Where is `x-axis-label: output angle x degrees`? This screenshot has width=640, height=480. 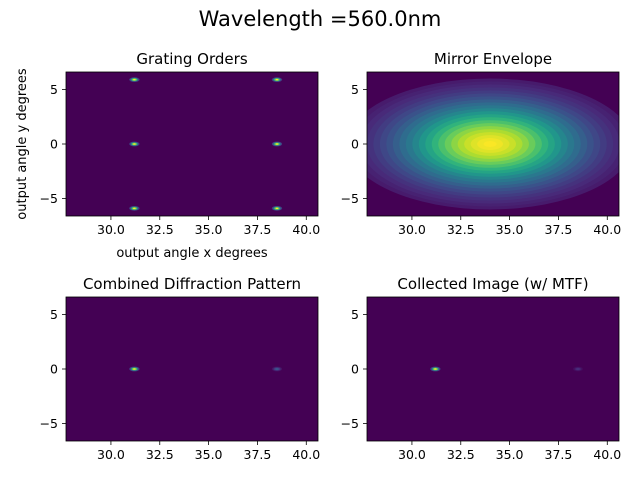 x-axis-label: output angle x degrees is located at coordinates (192, 253).